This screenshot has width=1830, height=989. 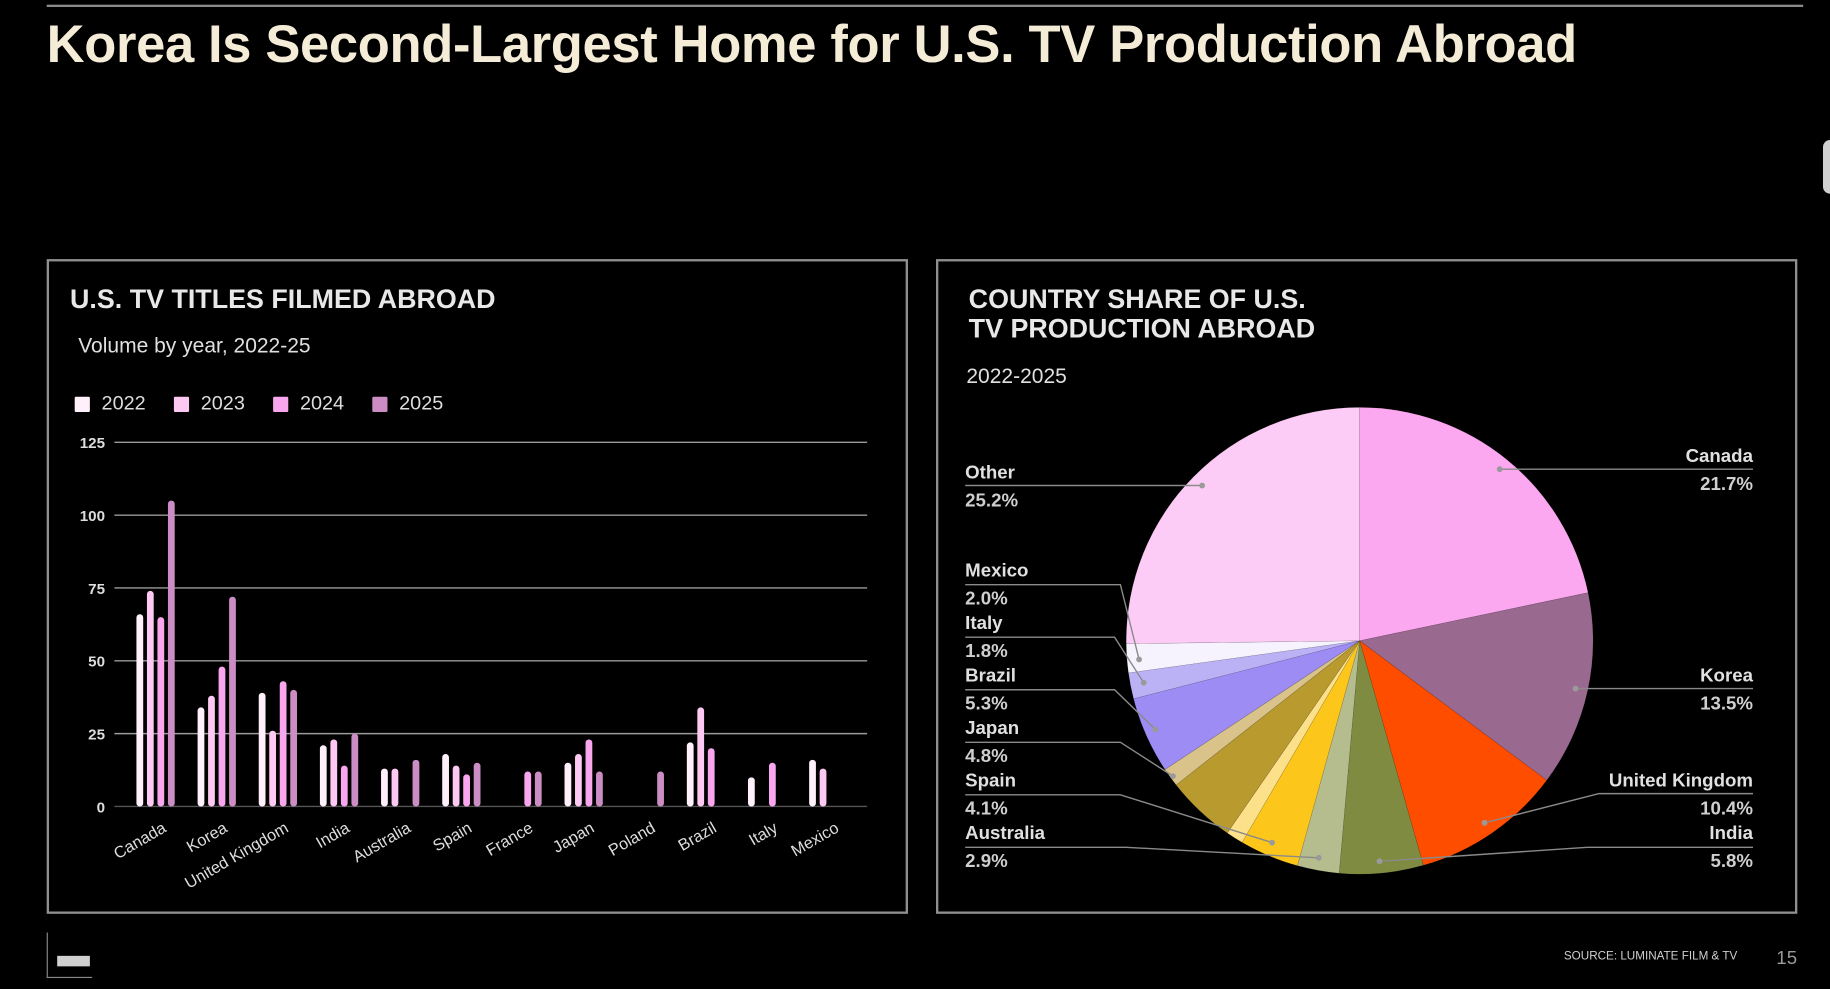 What do you see at coordinates (355, 770) in the screenshot?
I see `bar-india-2025` at bounding box center [355, 770].